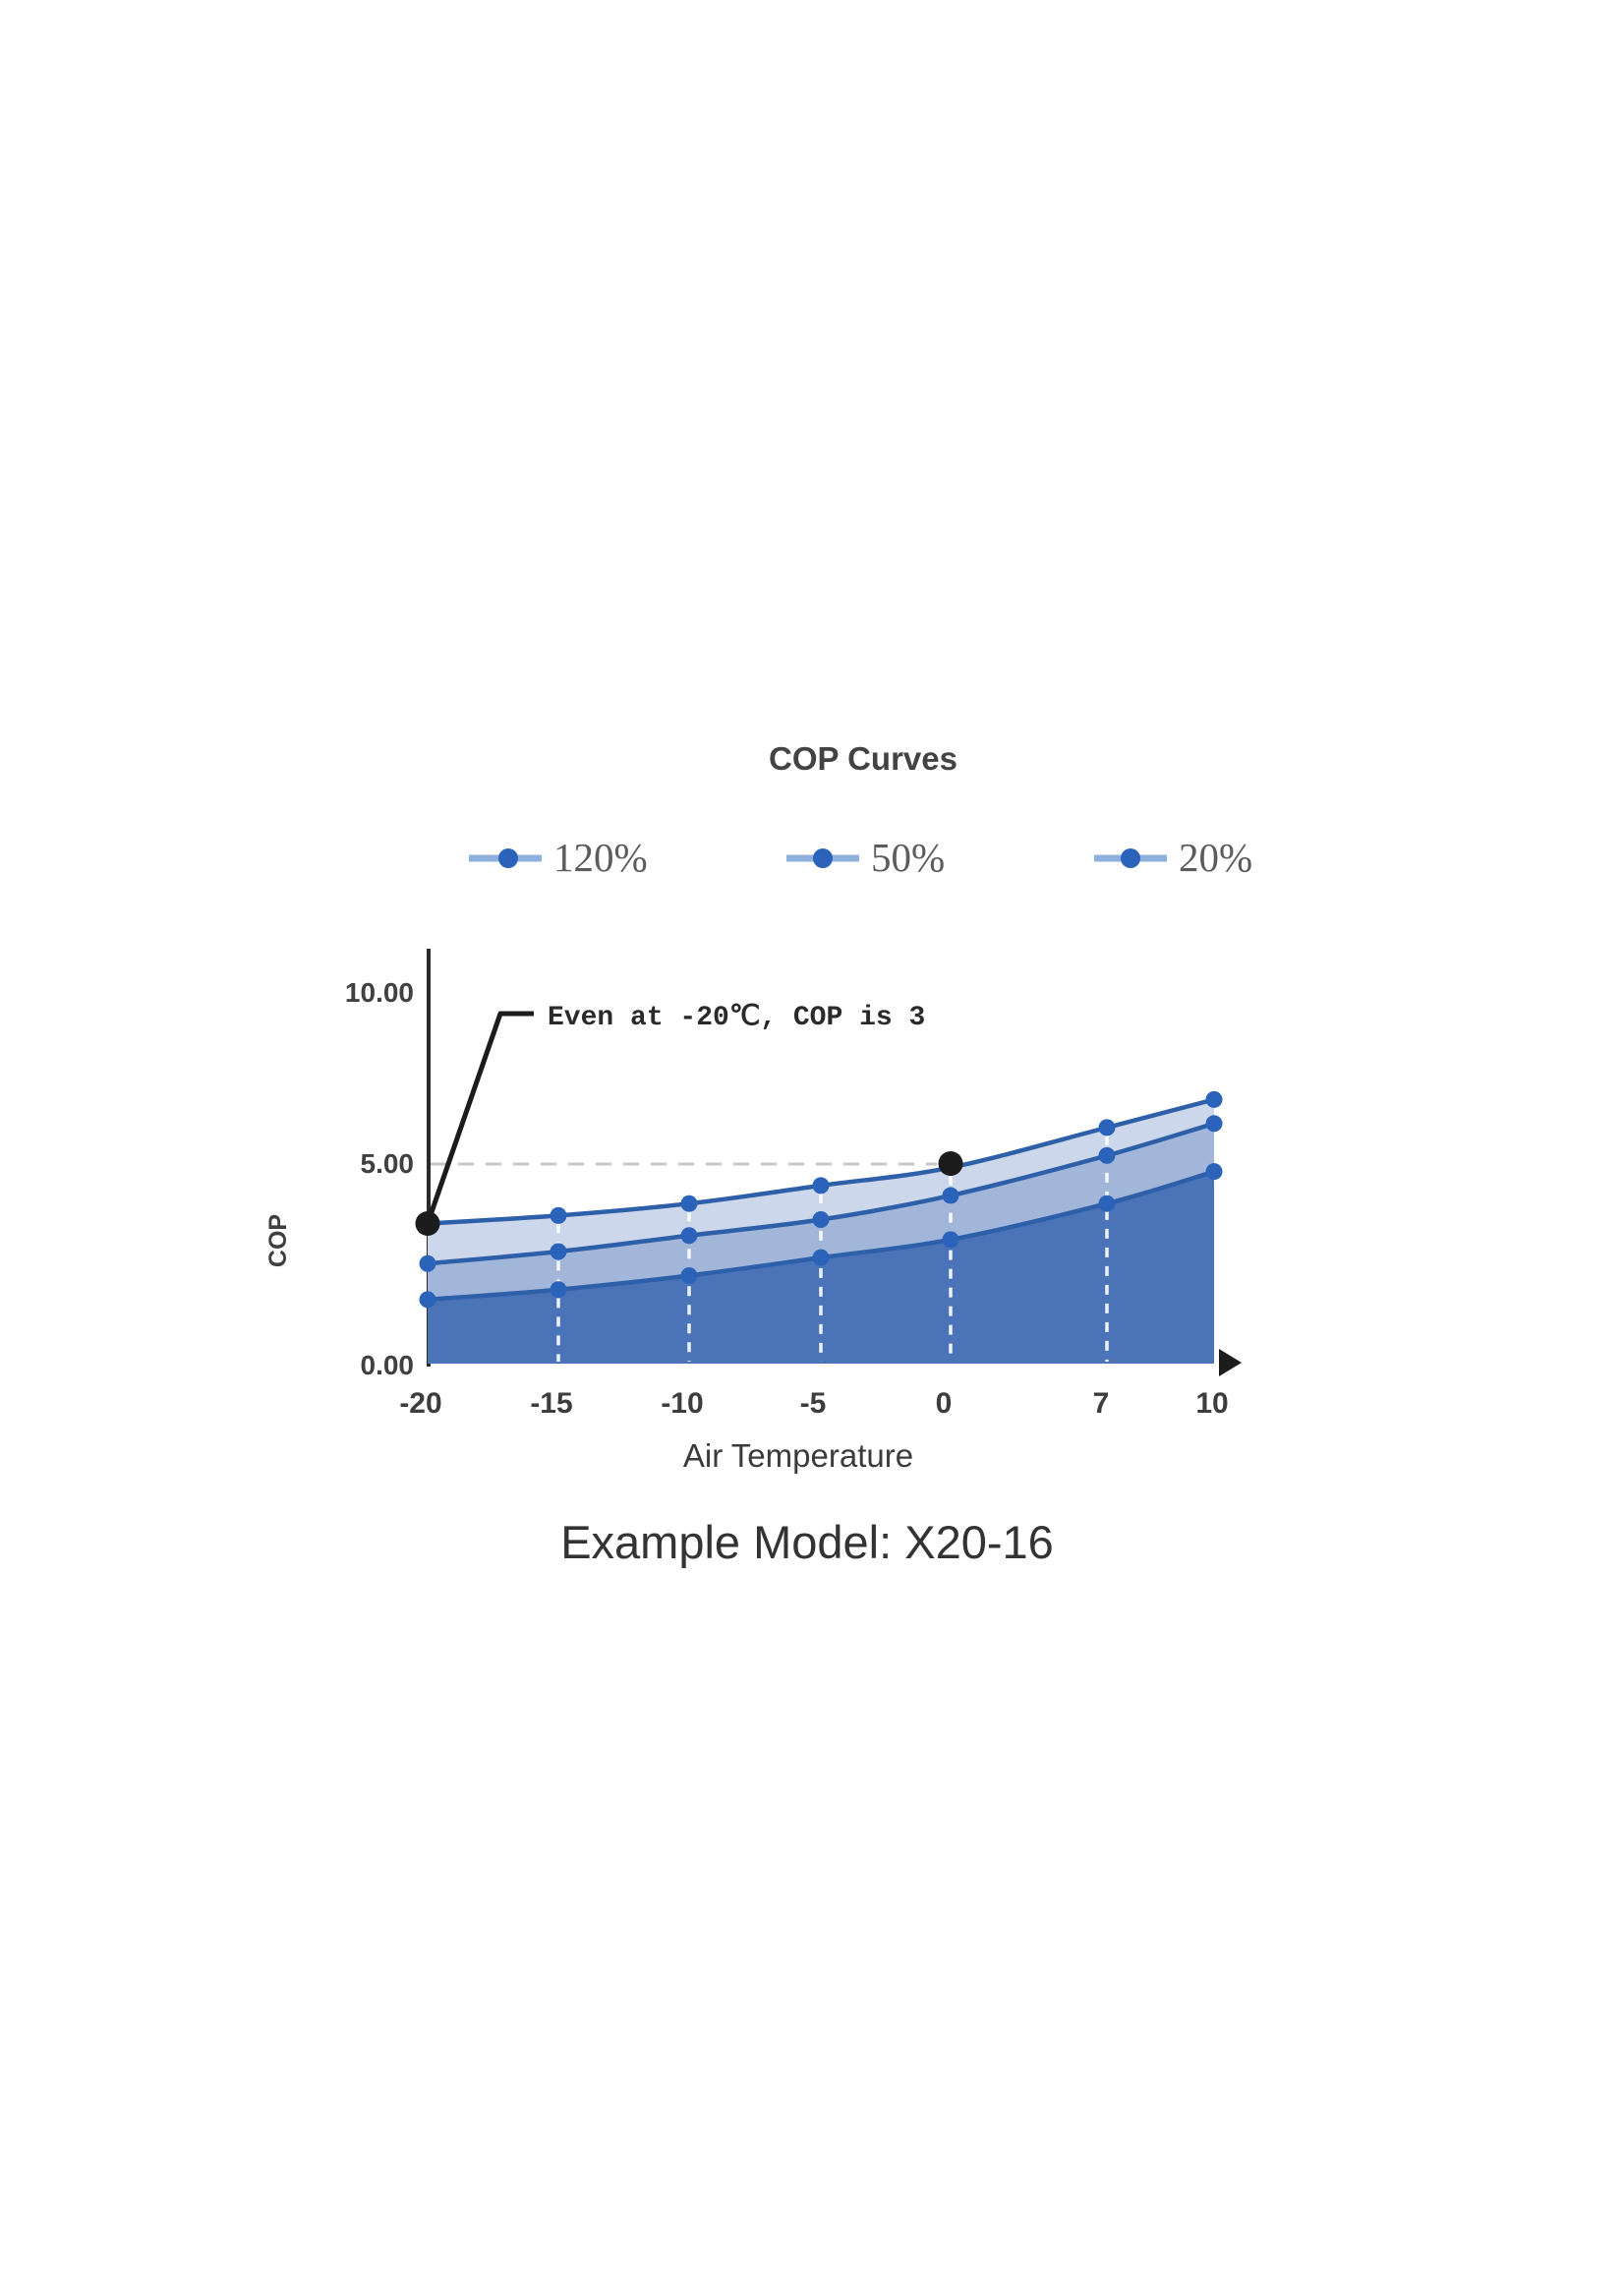 Image resolution: width=1624 pixels, height=2274 pixels. What do you see at coordinates (807, 1542) in the screenshot?
I see `caption: Example Model: X20-16` at bounding box center [807, 1542].